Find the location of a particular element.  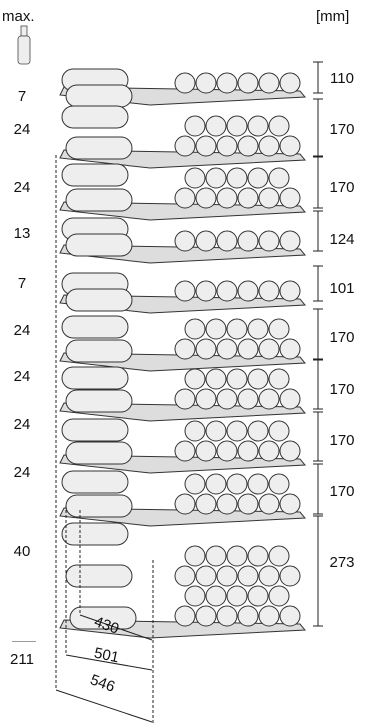

height-shelf-7: 170 is located at coordinates (342, 389).